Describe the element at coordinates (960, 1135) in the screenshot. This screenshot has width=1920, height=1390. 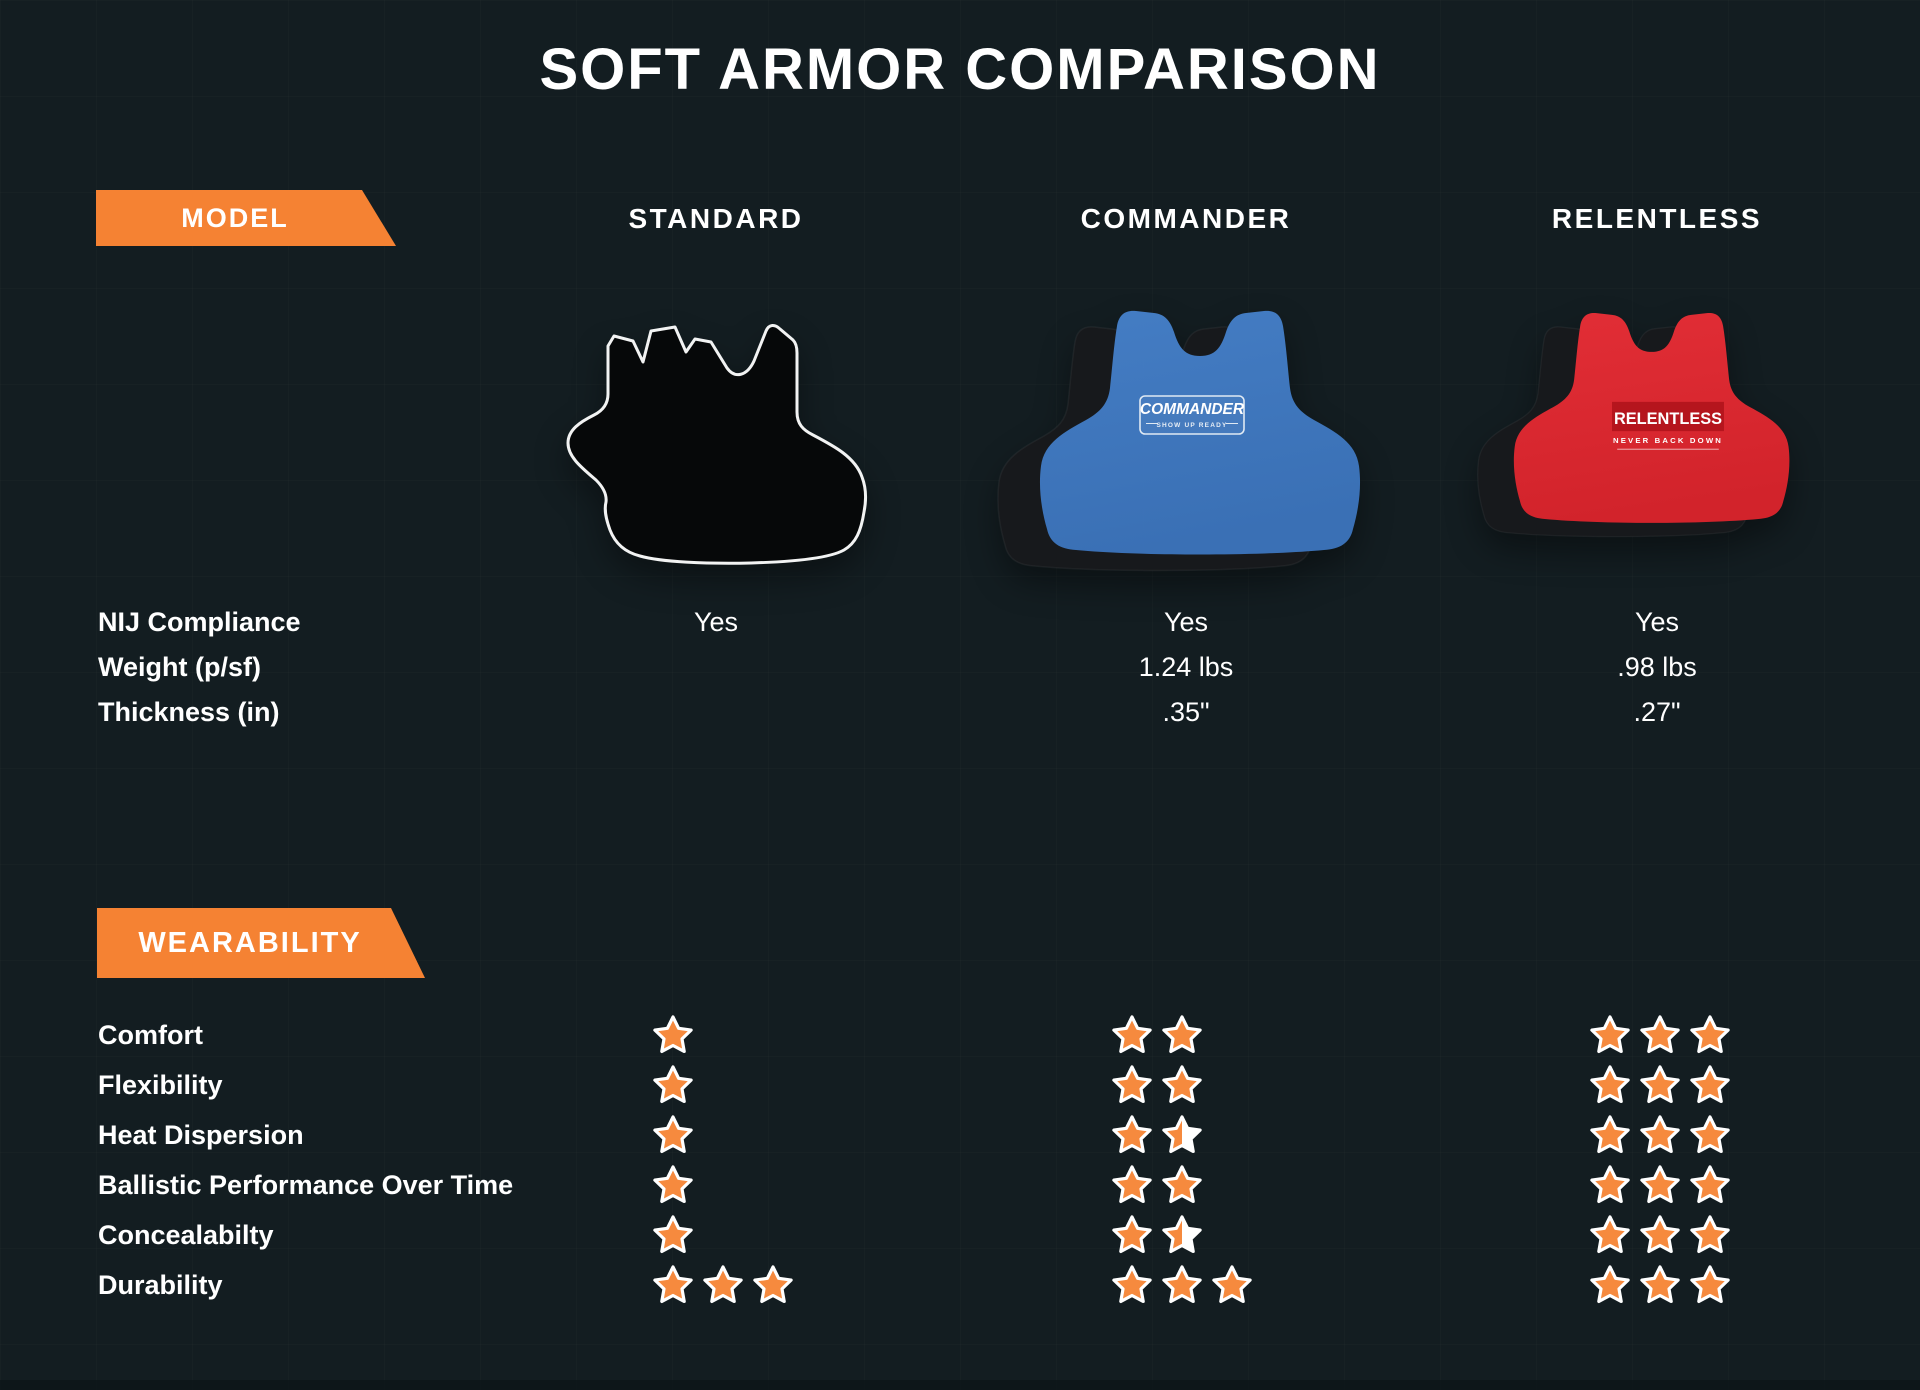
I see `rating-row: Heat Dispersion` at that location.